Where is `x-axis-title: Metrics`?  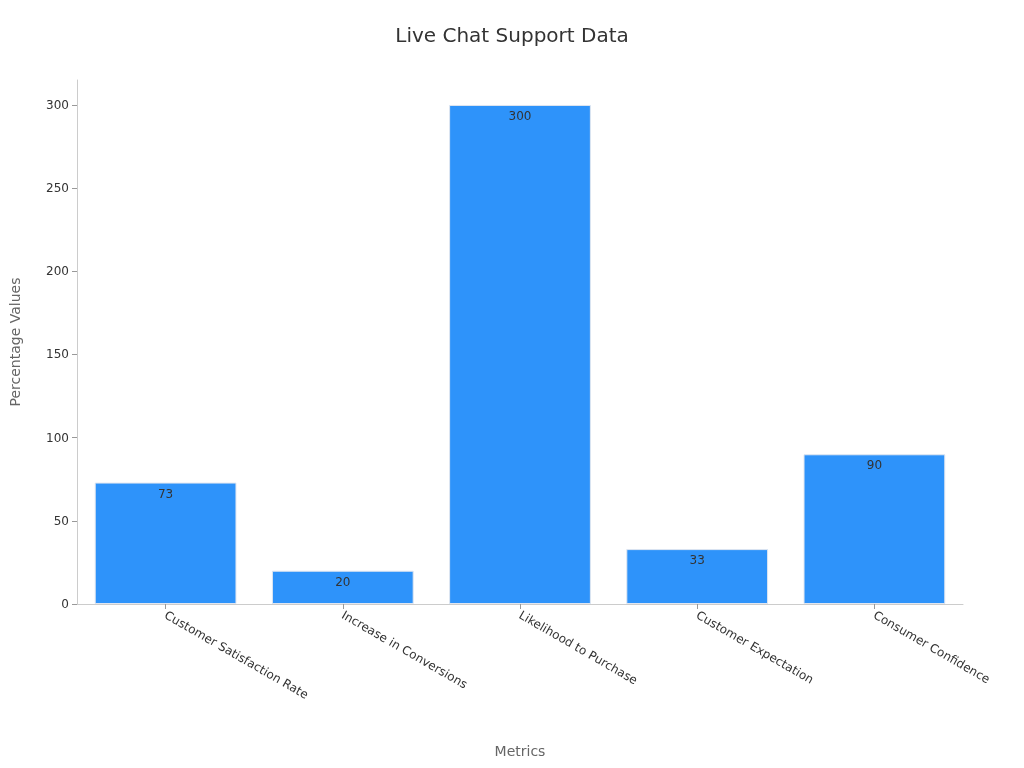 x-axis-title: Metrics is located at coordinates (520, 751).